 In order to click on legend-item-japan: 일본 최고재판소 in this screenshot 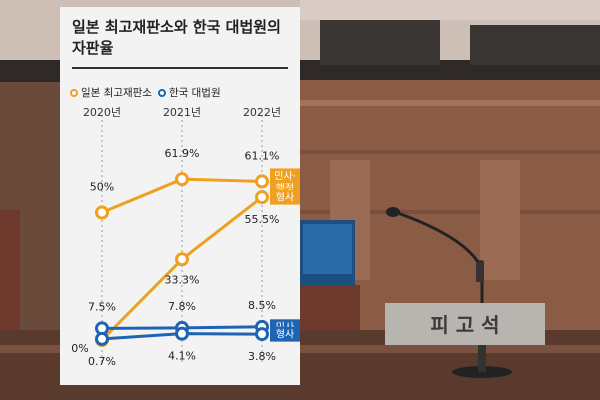, I will do `click(111, 92)`.